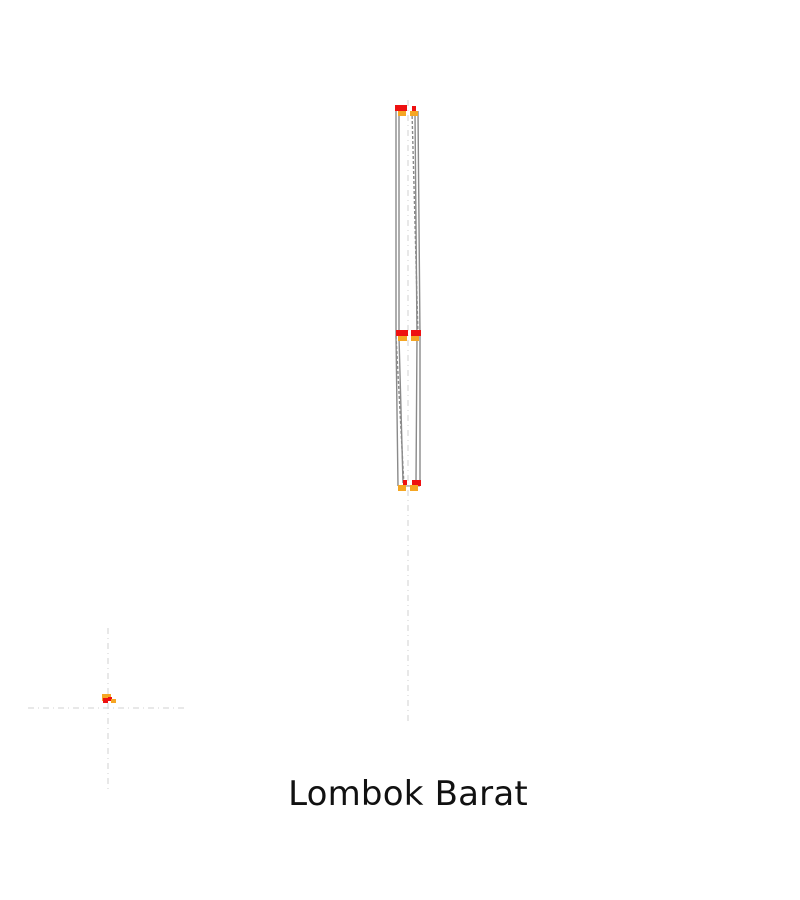  Describe the element at coordinates (415, 223) in the screenshot. I see `route-cross-b` at that location.